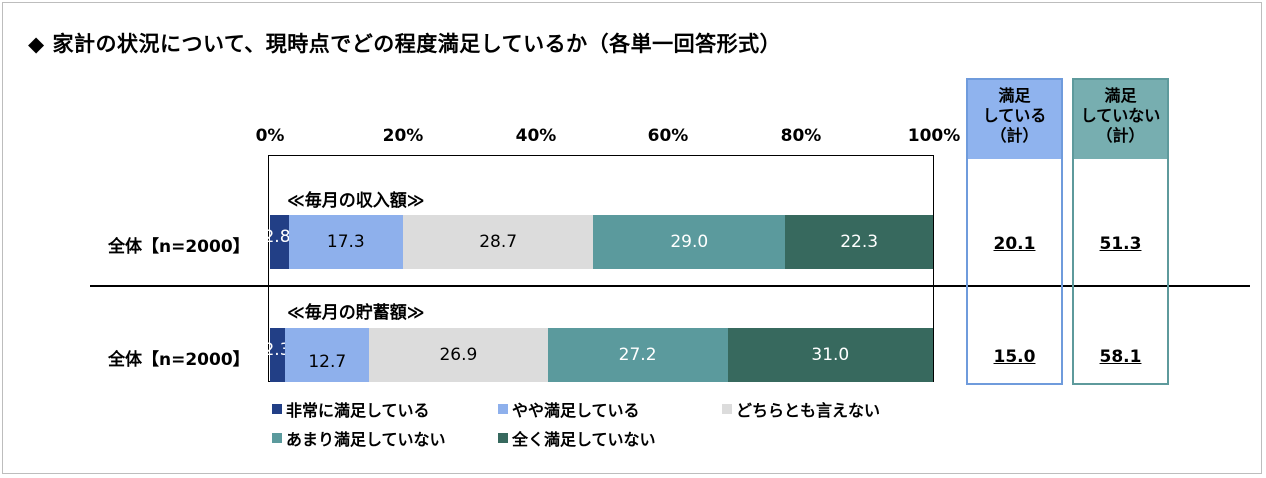  Describe the element at coordinates (1120, 244) in the screenshot. I see `not-satisfied-total-income: 51.3` at that location.